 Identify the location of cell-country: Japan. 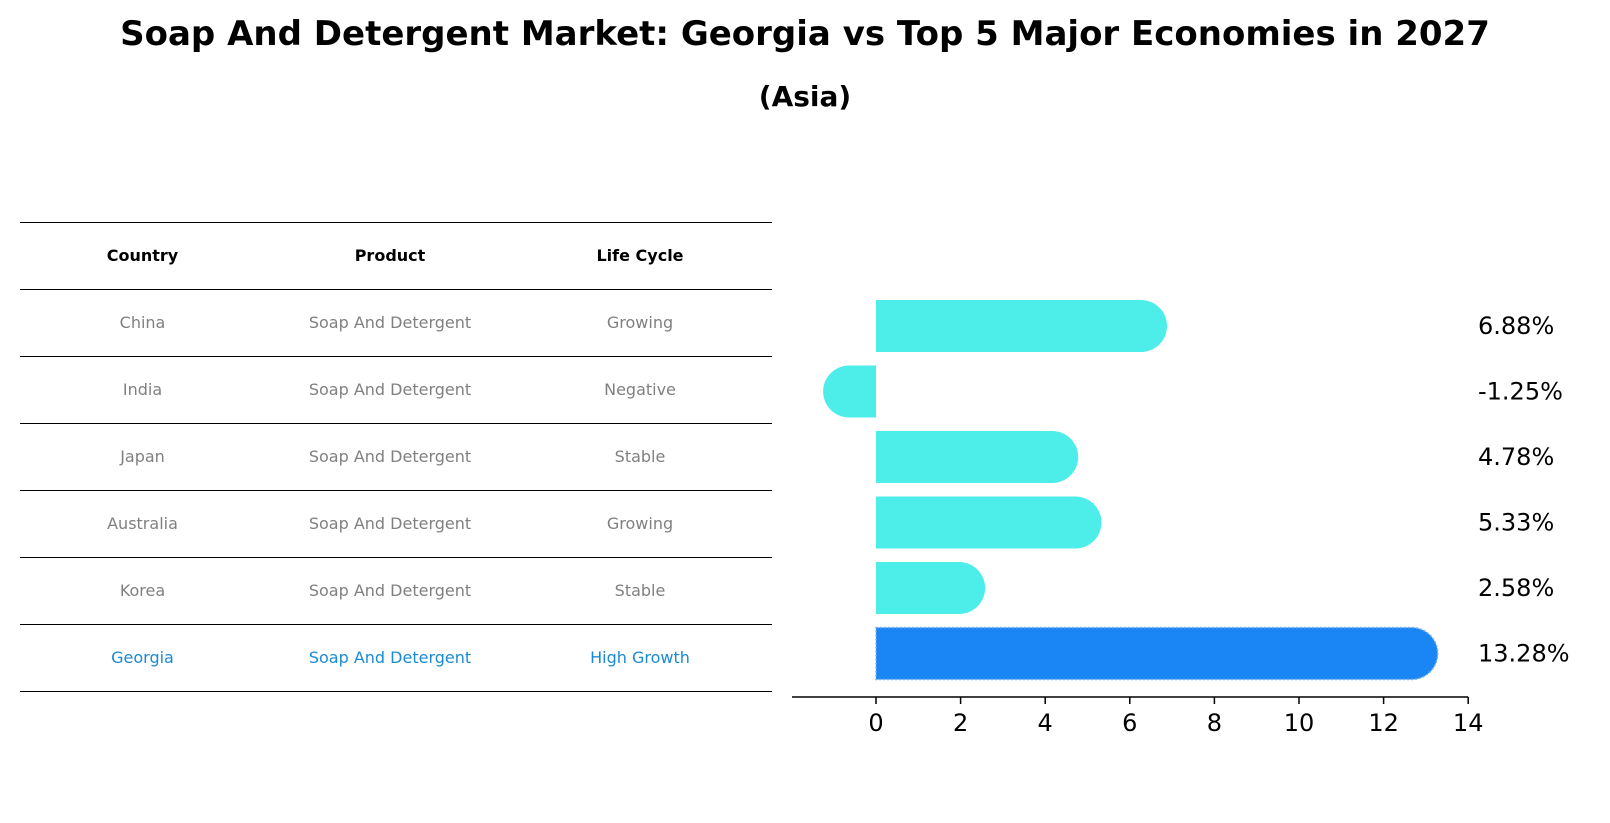
(142, 456).